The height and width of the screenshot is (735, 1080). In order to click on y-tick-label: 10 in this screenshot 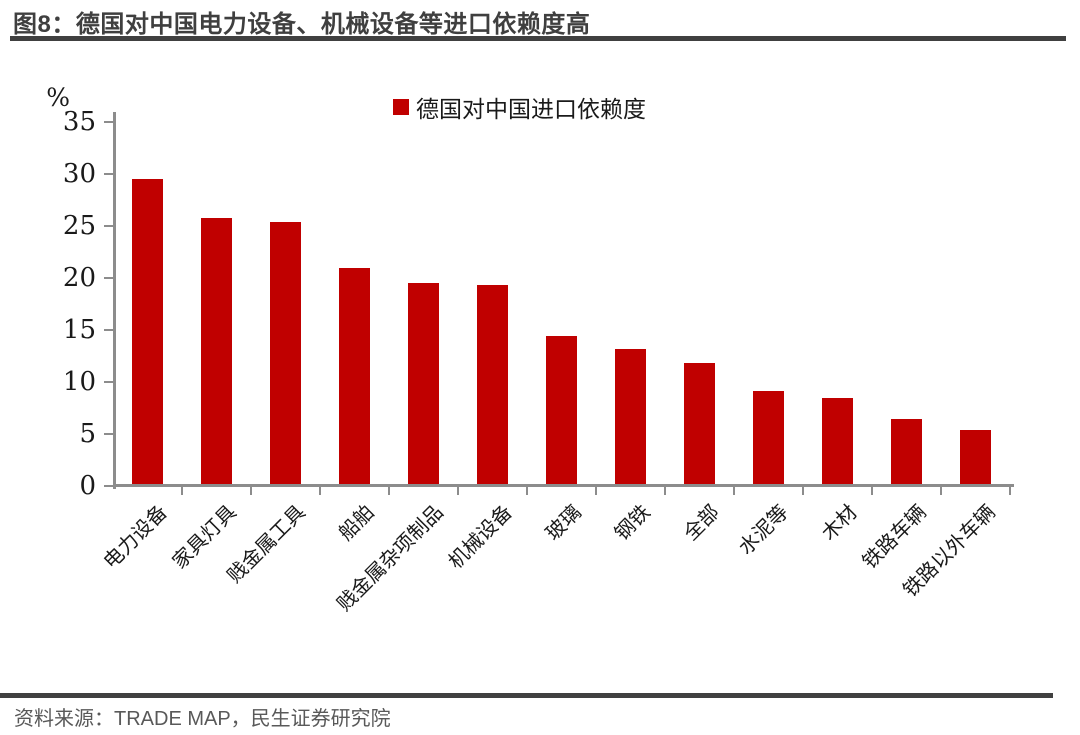, I will do `click(79, 382)`.